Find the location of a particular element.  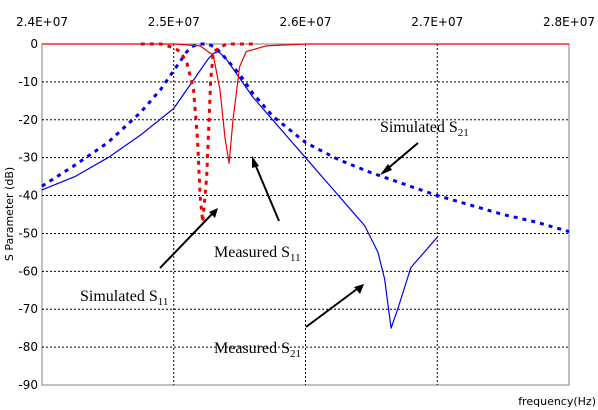

y-tick-label: 0 is located at coordinates (34, 44).